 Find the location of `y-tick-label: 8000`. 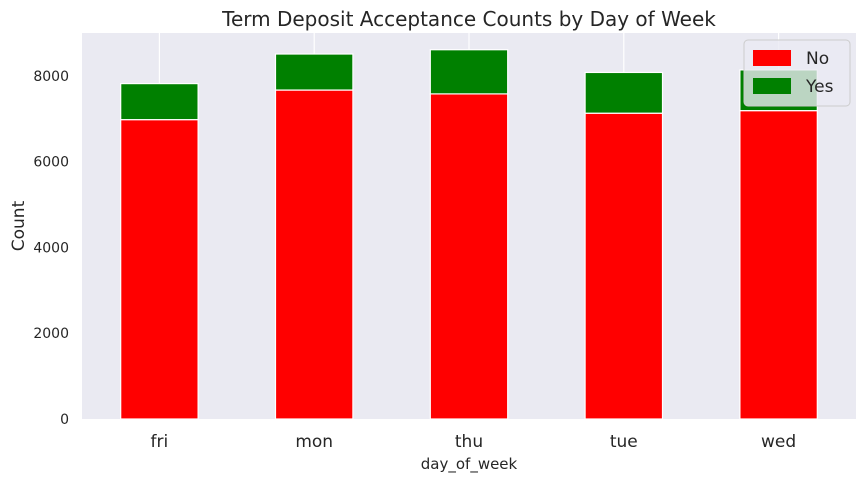

y-tick-label: 8000 is located at coordinates (51, 77).